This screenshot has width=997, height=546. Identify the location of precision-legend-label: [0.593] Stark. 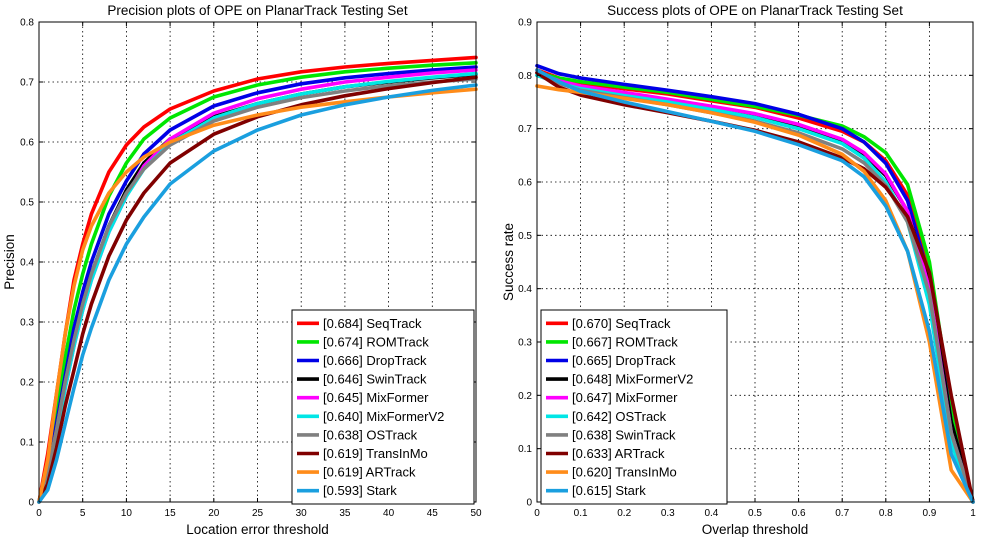
(360, 490).